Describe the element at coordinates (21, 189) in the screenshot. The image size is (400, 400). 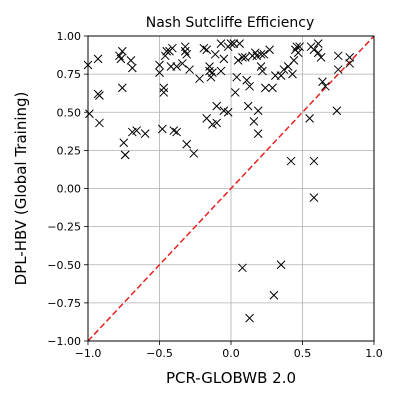
I see `y-axis-label: DPL-HBV (Global Training)` at that location.